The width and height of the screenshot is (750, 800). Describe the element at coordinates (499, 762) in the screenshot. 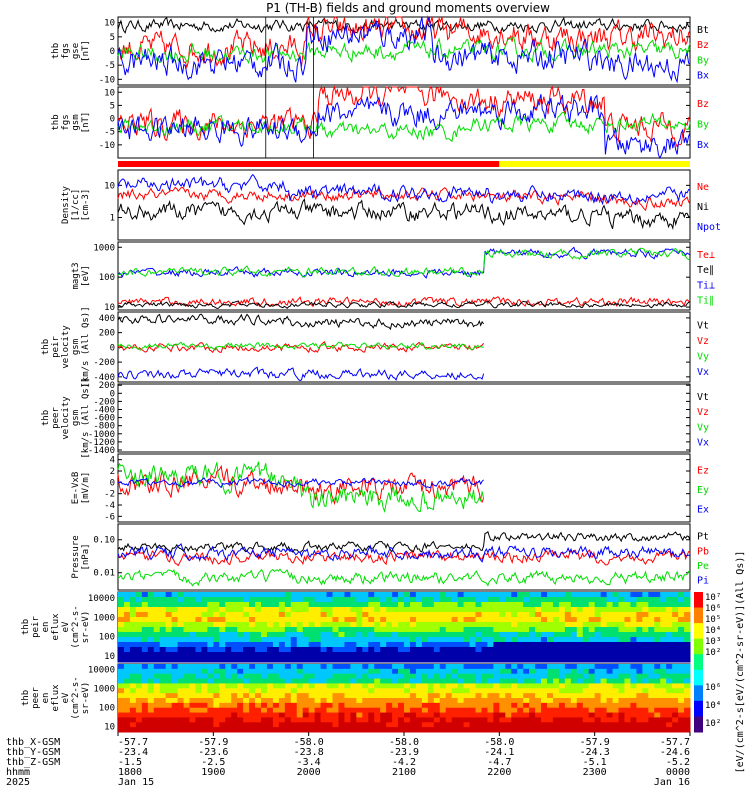

I see `xtick-z: -4.7` at that location.